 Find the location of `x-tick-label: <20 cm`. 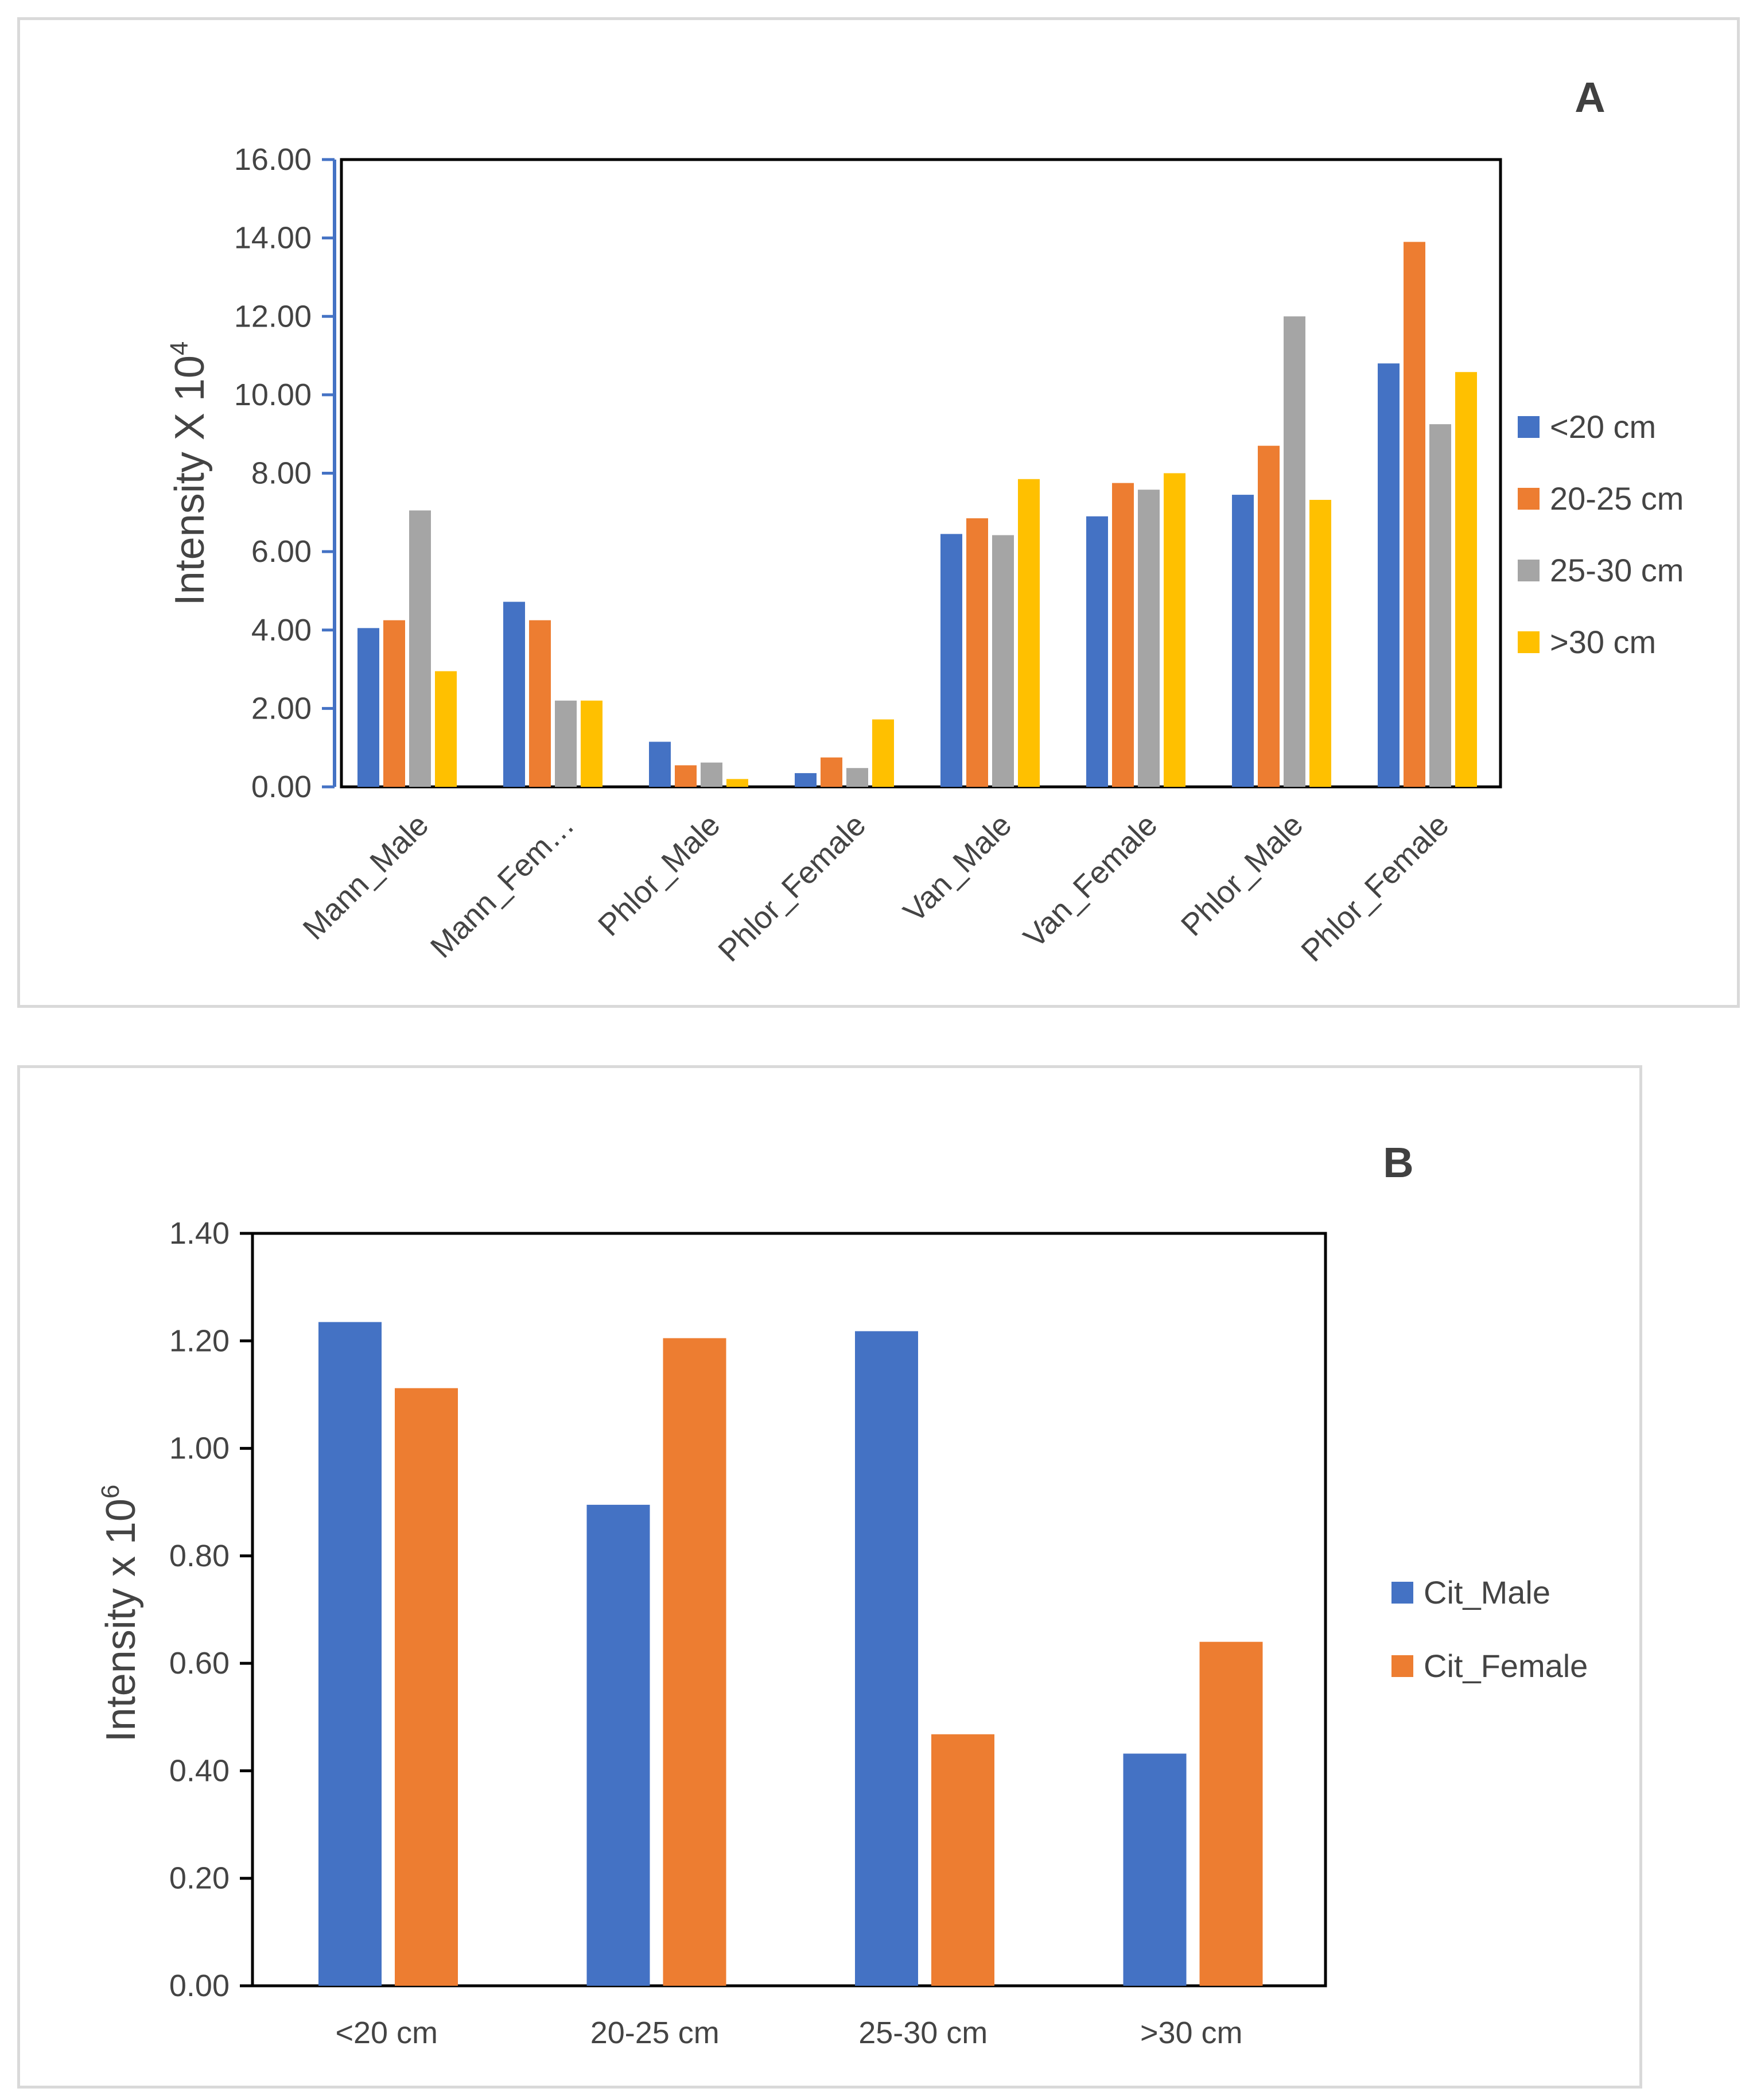

x-tick-label: <20 cm is located at coordinates (386, 2033).